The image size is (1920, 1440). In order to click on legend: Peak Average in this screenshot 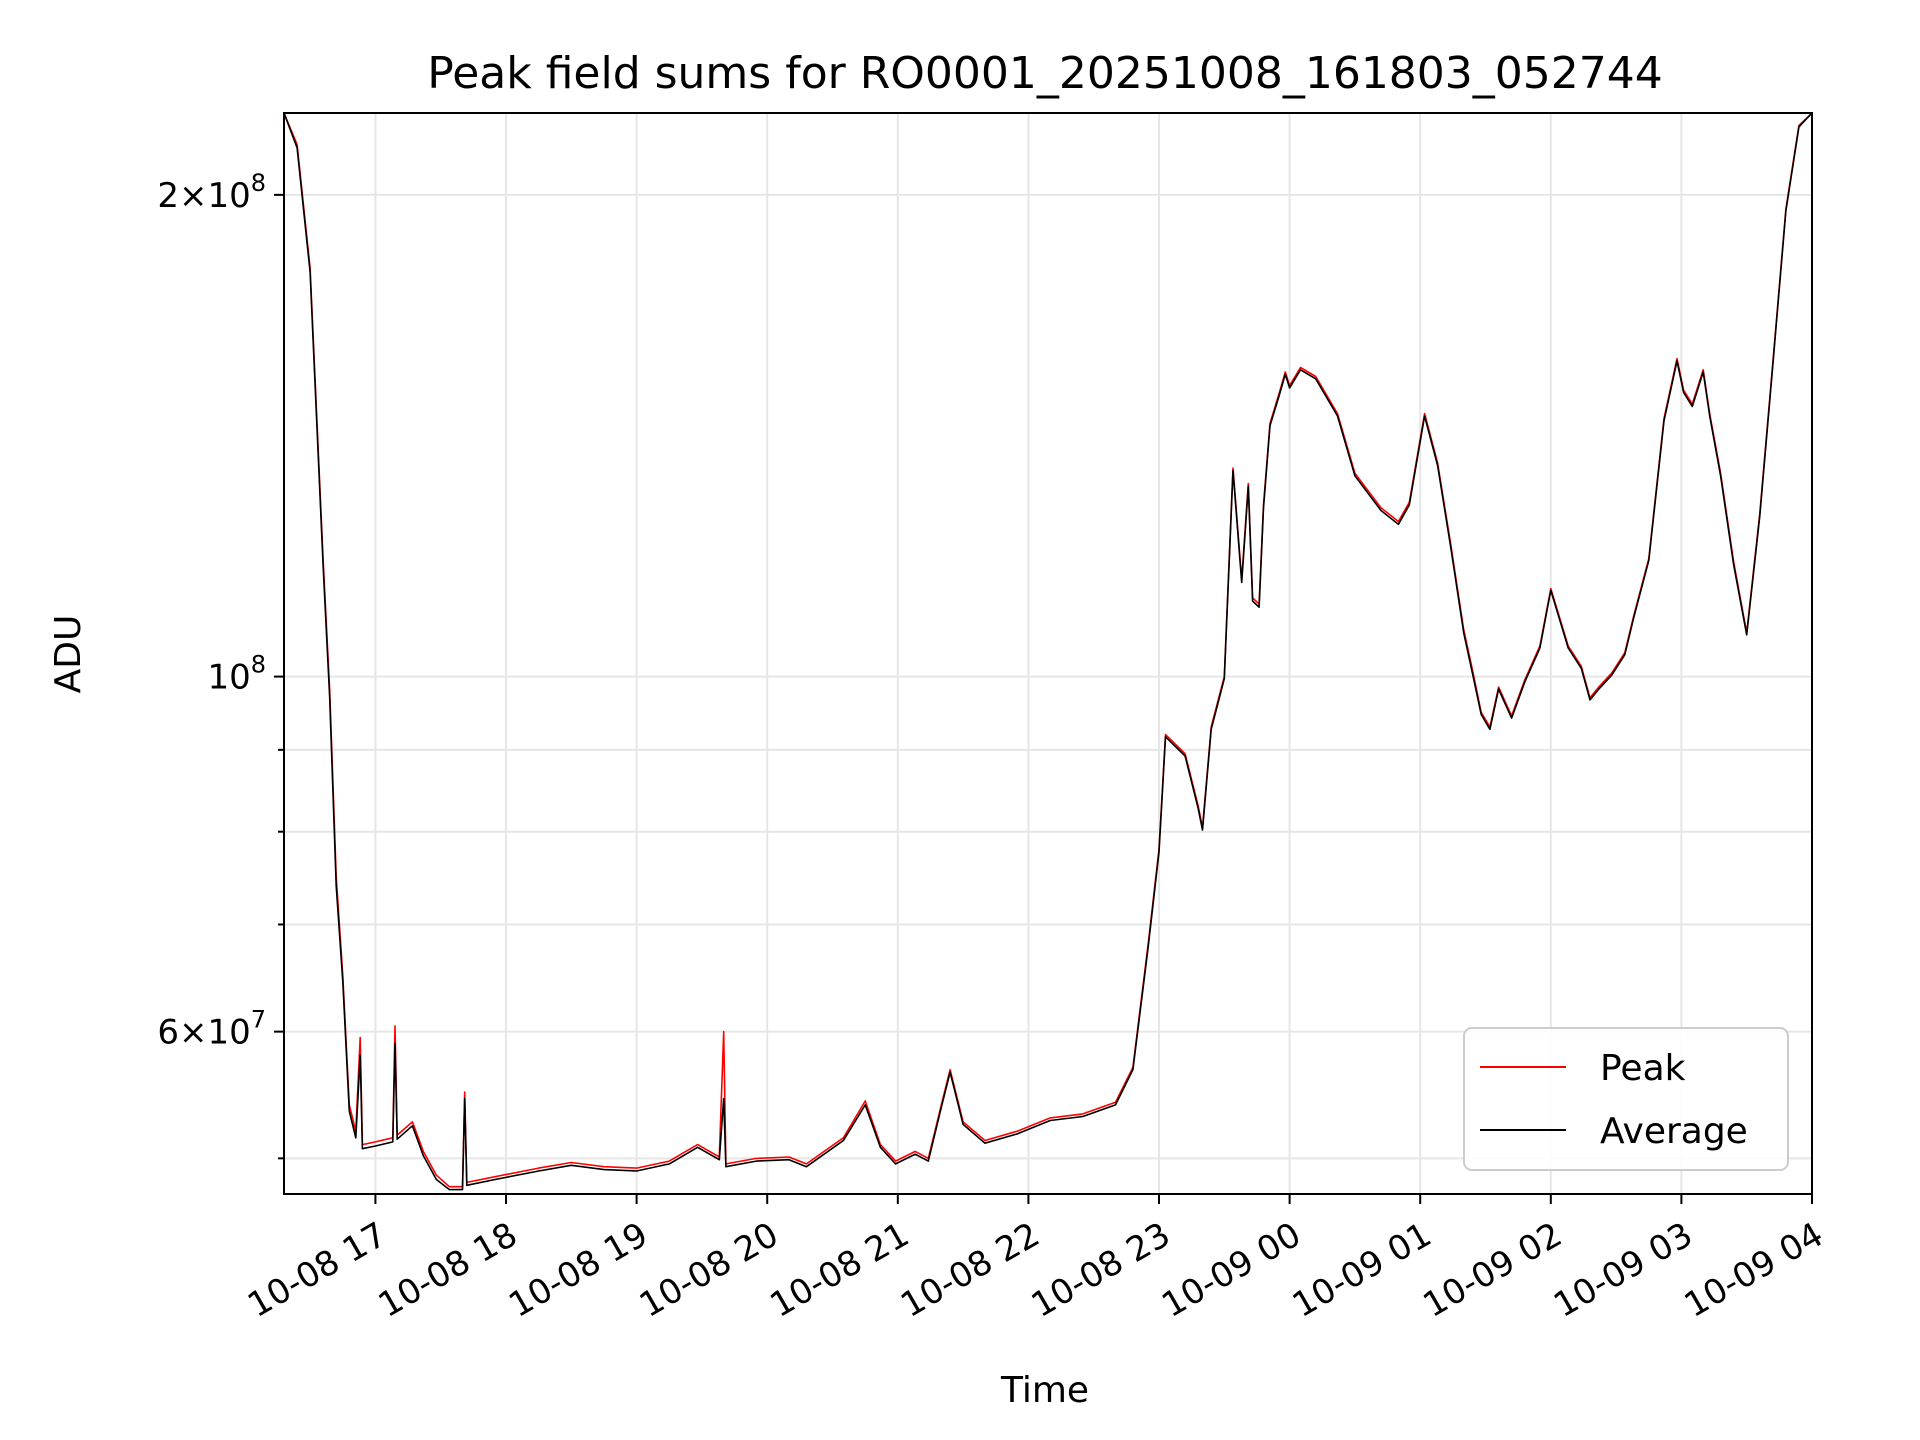, I will do `click(1626, 1099)`.